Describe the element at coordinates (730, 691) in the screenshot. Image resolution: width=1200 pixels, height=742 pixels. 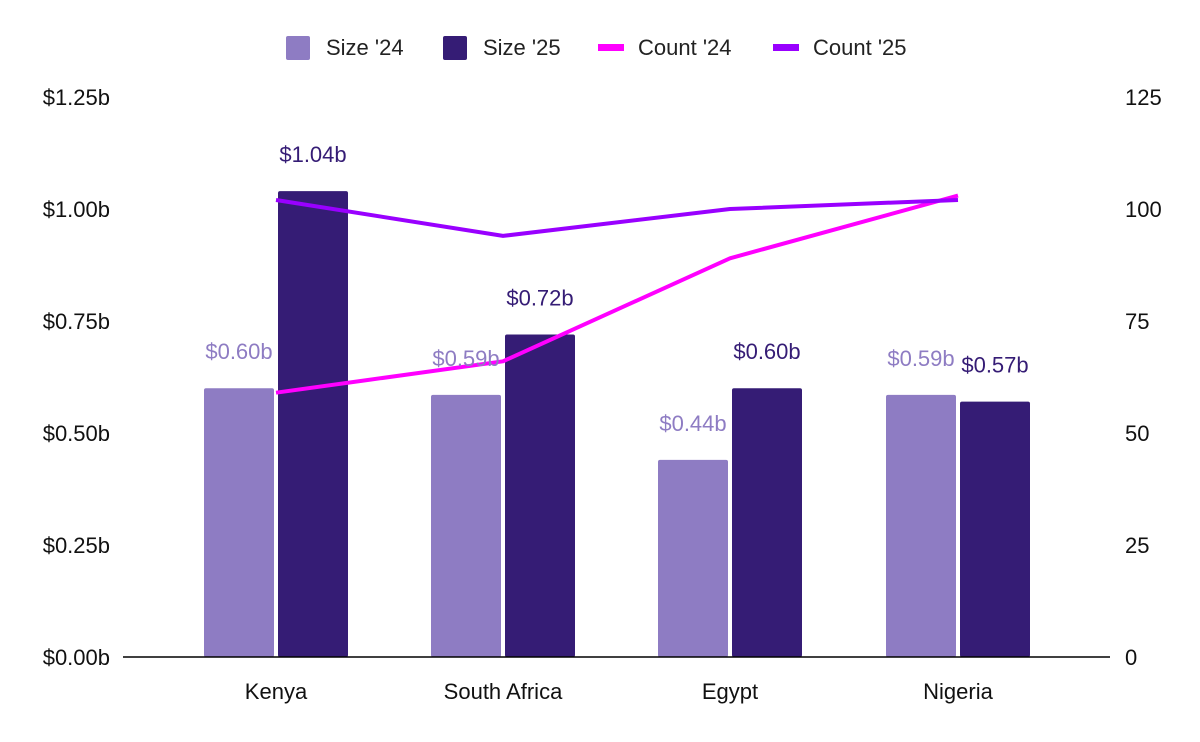
I see `x-tick-label-egypt: Egypt` at that location.